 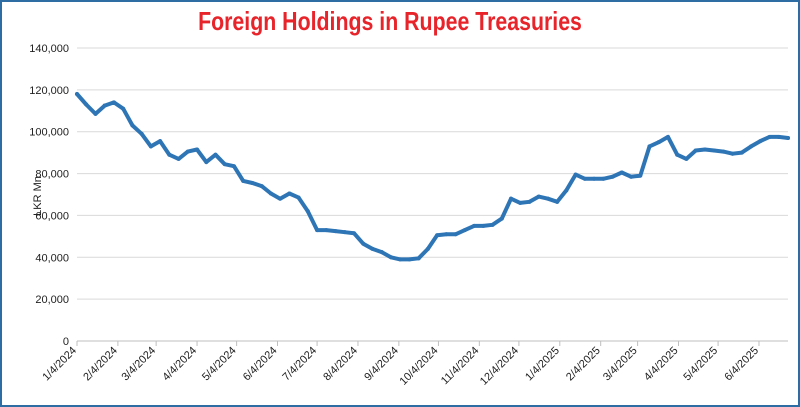 I want to click on y-tick-label: 80,000, so click(x=52, y=175).